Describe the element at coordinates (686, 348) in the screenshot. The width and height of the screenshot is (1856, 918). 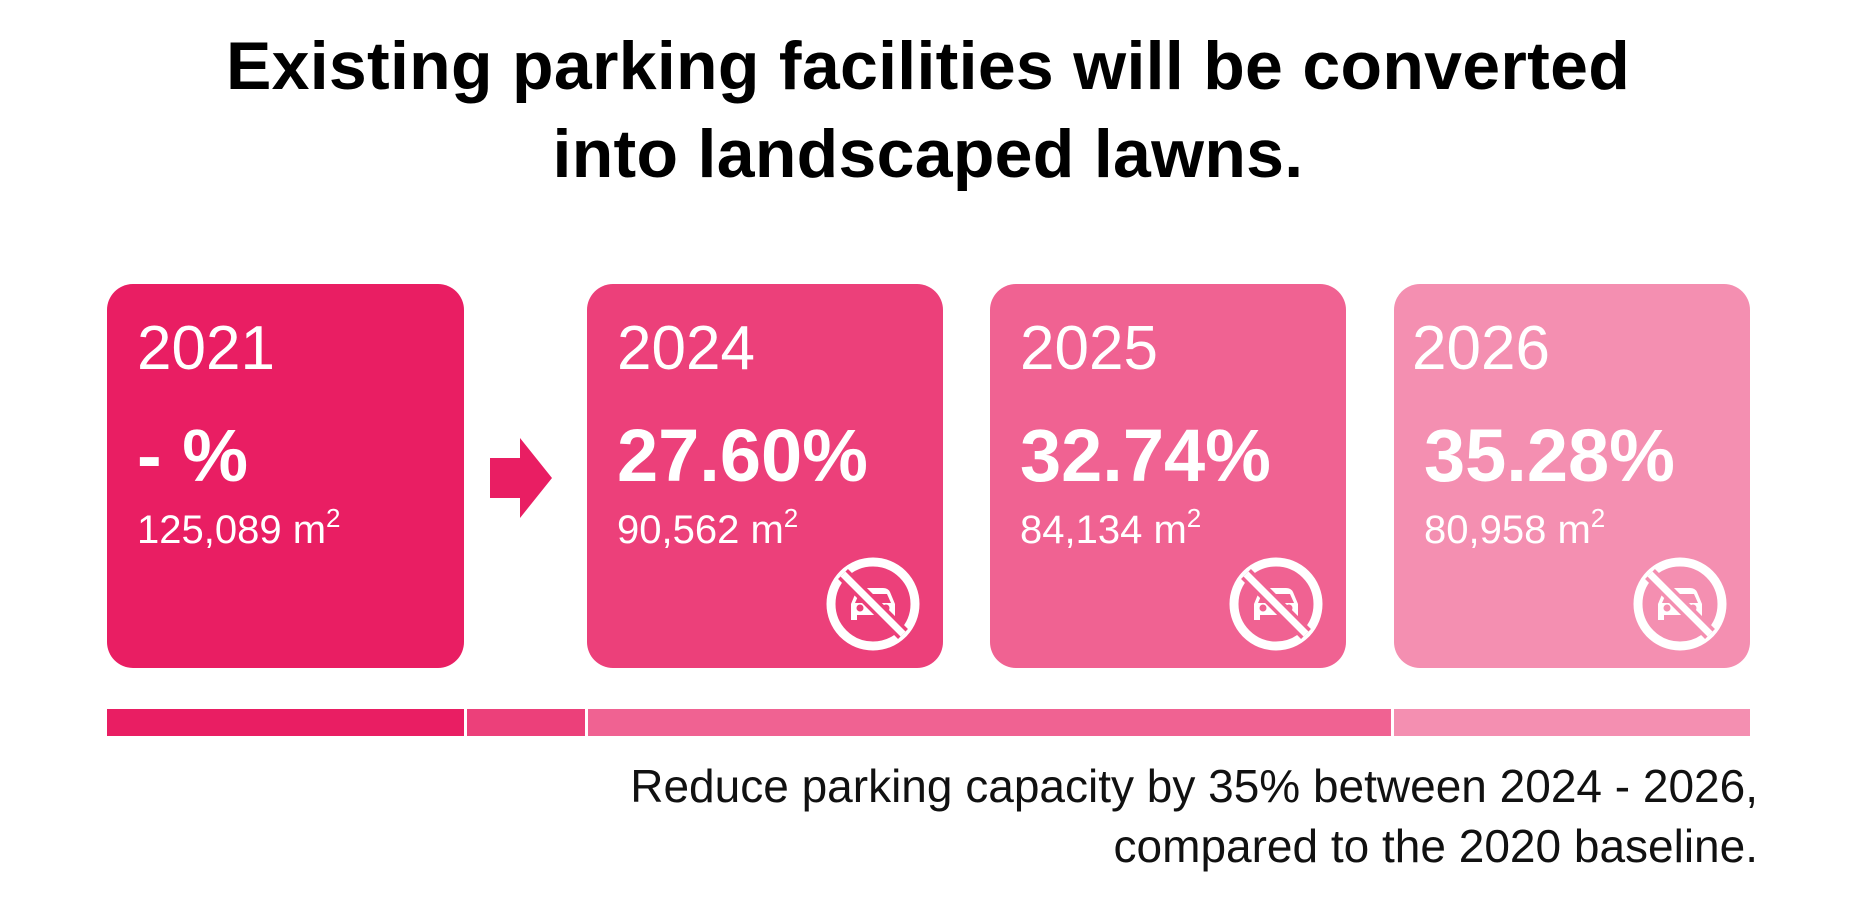
I see `card-year: 2024` at that location.